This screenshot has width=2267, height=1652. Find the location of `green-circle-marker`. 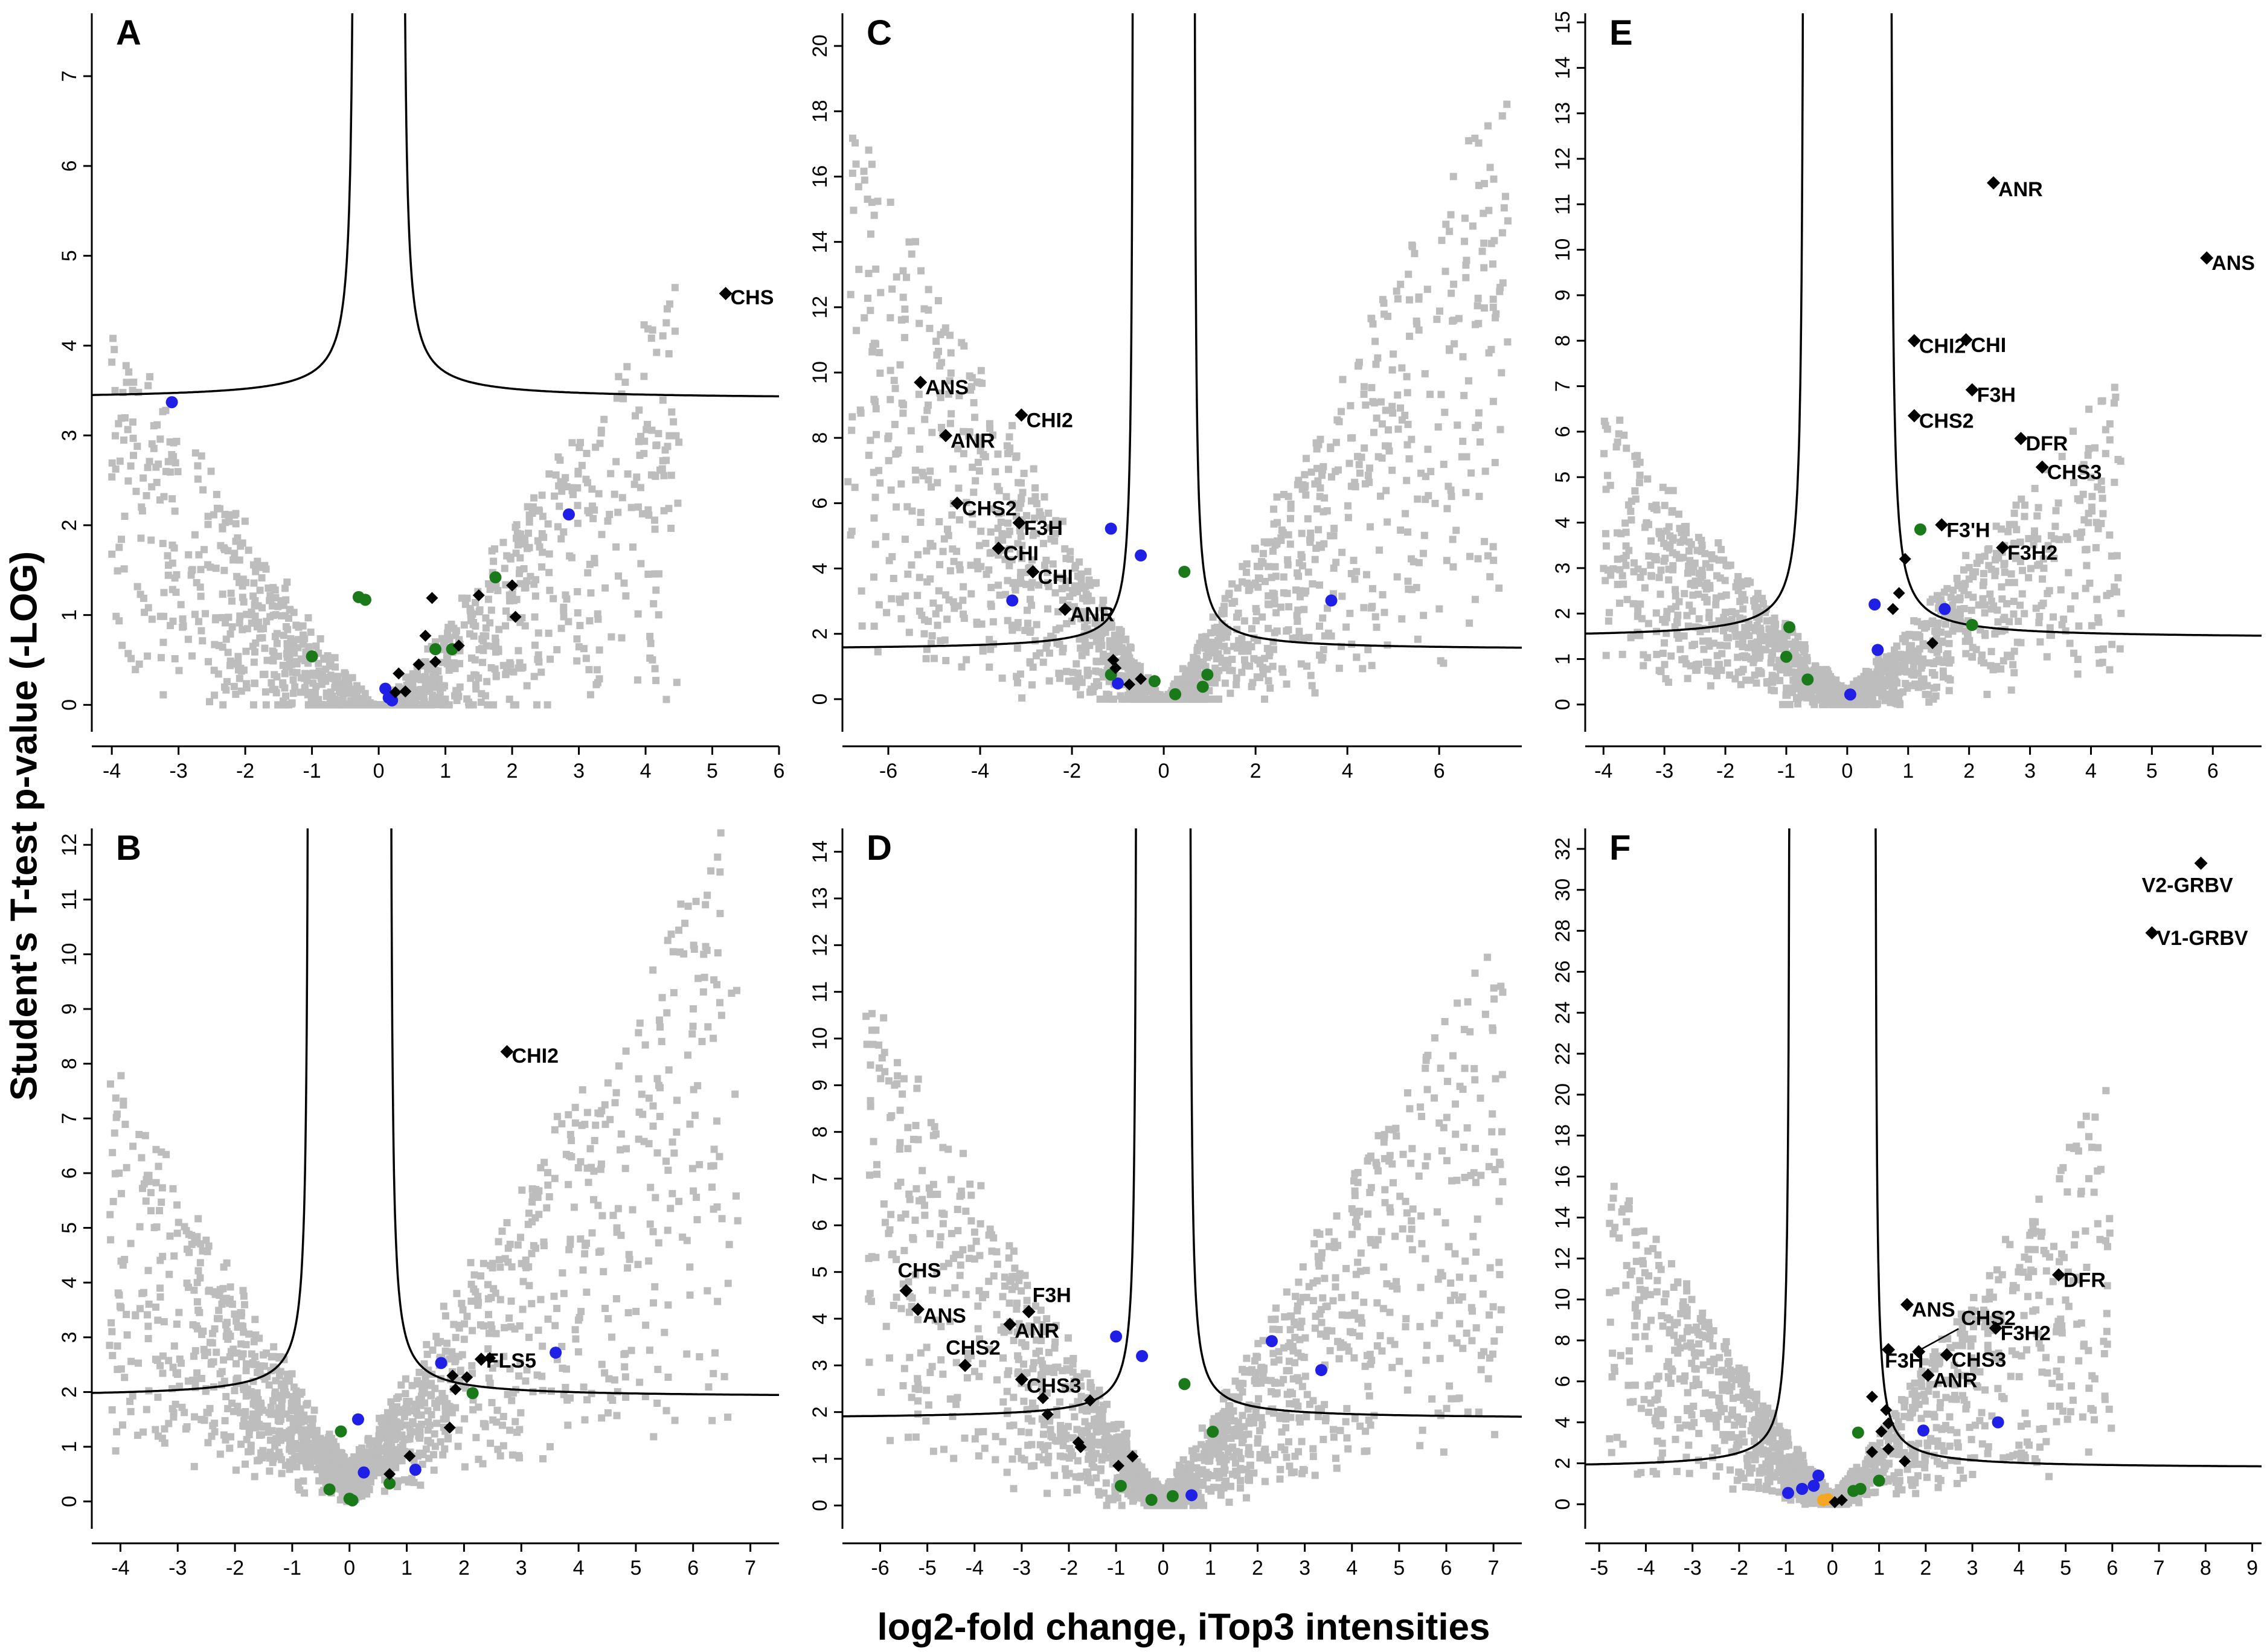

green-circle-marker is located at coordinates (435, 649).